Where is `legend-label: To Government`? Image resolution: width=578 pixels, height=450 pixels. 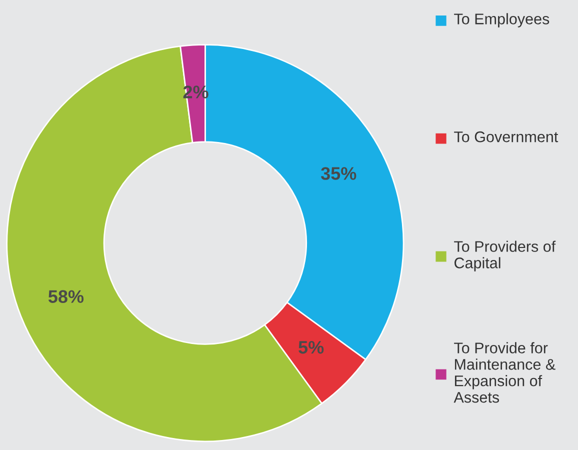
legend-label: To Government is located at coordinates (506, 136).